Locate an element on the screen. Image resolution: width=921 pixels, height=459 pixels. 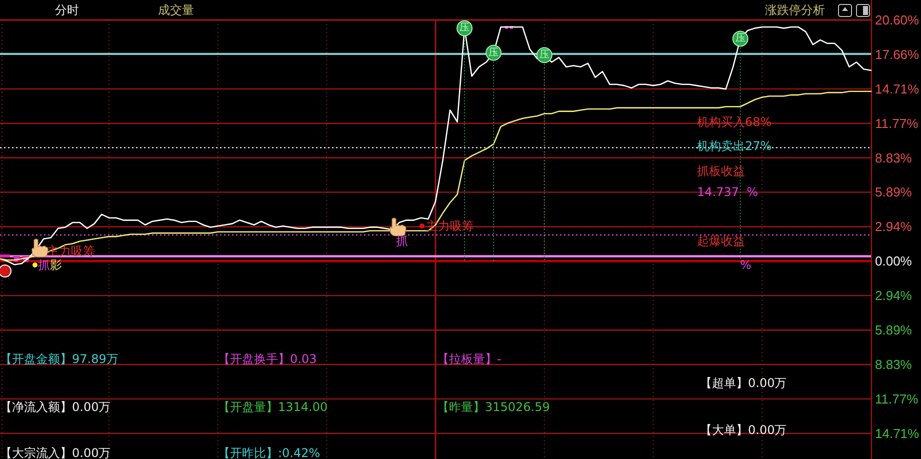
annotation: 影 is located at coordinates (56, 265).